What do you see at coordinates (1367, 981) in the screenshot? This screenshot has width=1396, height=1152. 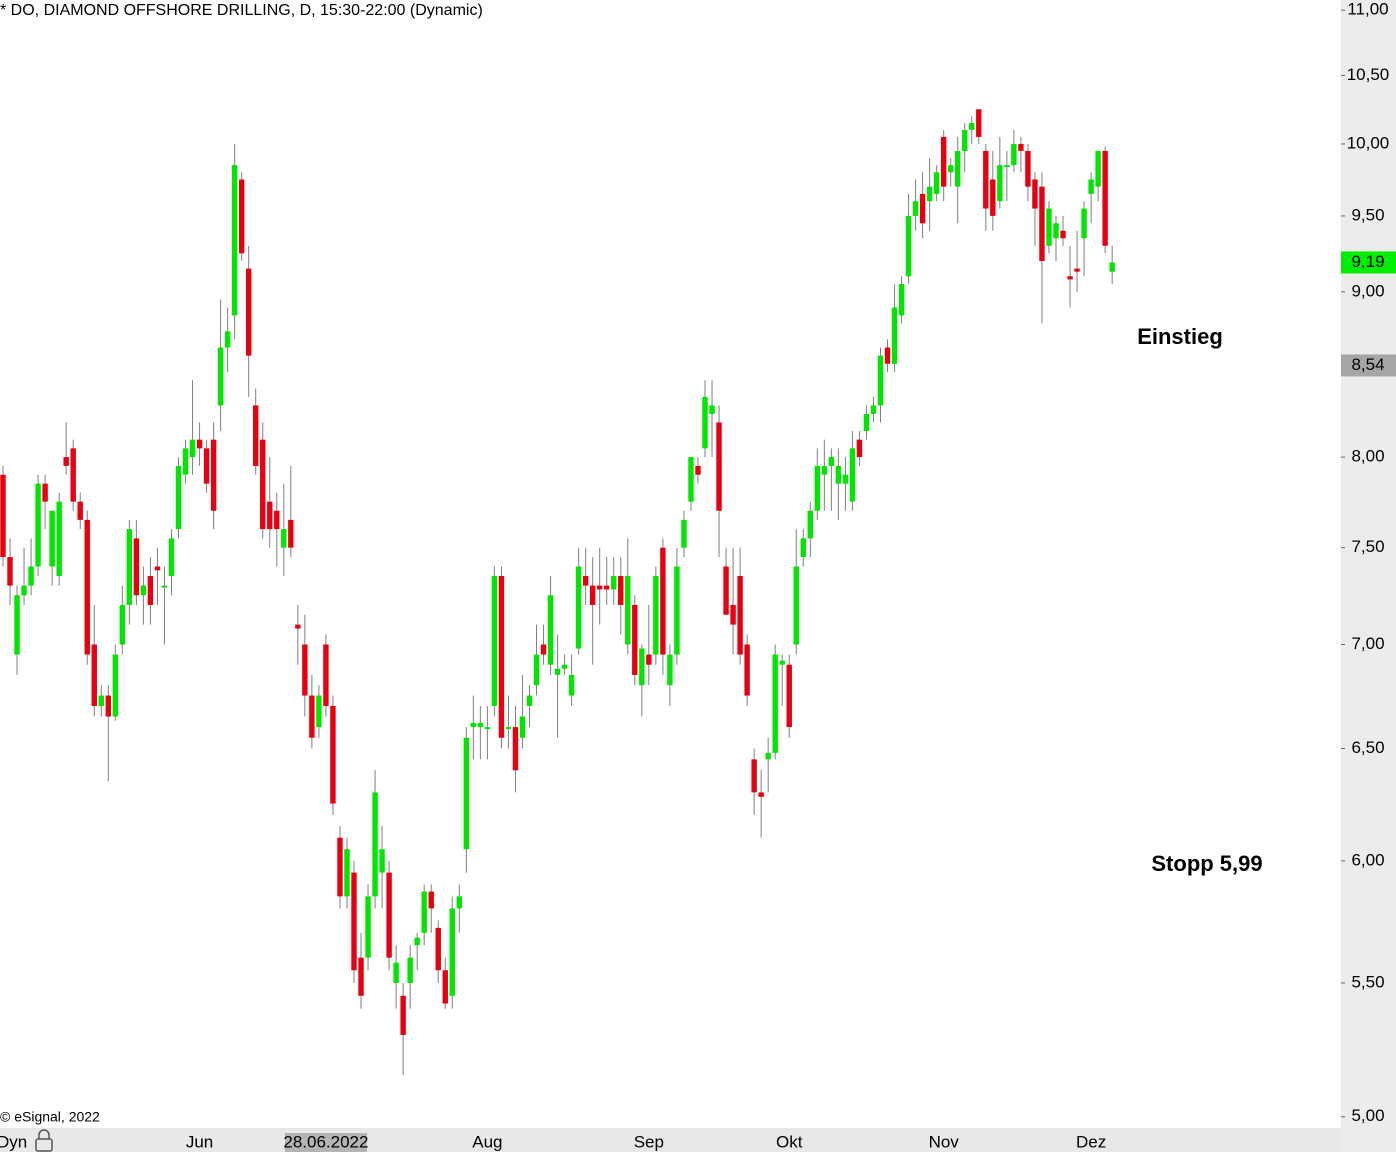 I see `y-tick-label: 5,50` at bounding box center [1367, 981].